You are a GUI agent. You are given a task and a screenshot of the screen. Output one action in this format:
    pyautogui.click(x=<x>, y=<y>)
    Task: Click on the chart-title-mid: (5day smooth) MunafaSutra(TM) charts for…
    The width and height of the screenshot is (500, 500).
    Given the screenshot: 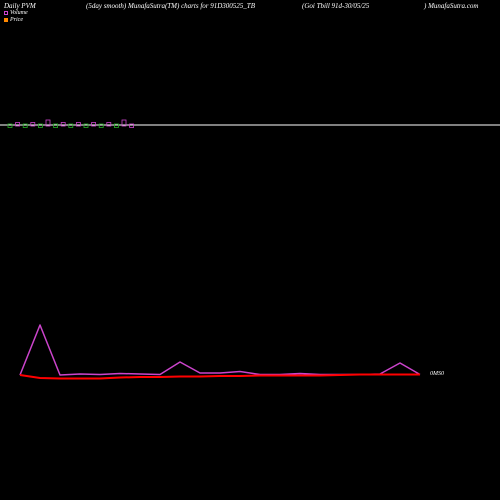 What is the action you would take?
    pyautogui.click(x=170, y=6)
    